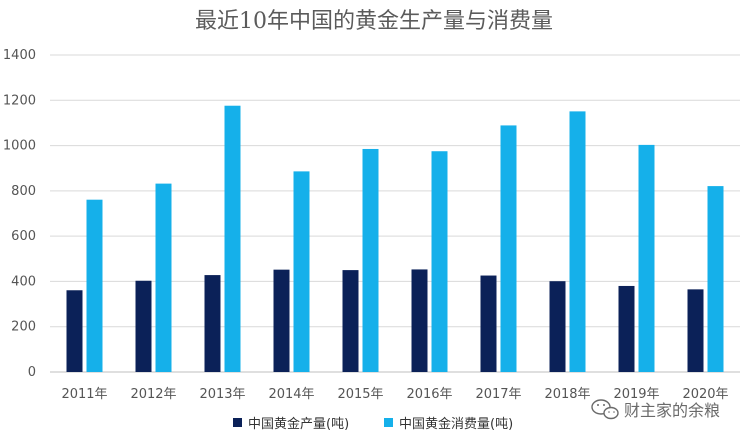  I want to click on y-axis: 0 200 400 600 800 1000 1200 1400, so click(19, 214).